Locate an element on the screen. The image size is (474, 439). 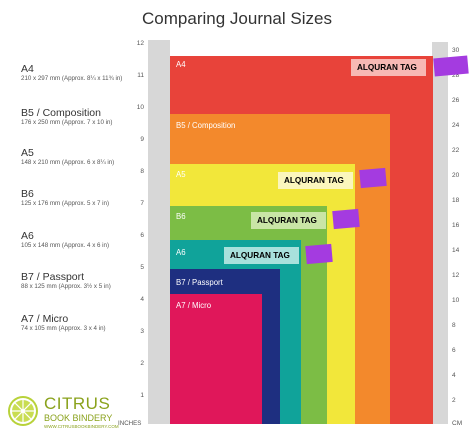
label-b7-dims: 88 x 125 mm (Approx. 3½ x 5 in) is located at coordinates (66, 286).